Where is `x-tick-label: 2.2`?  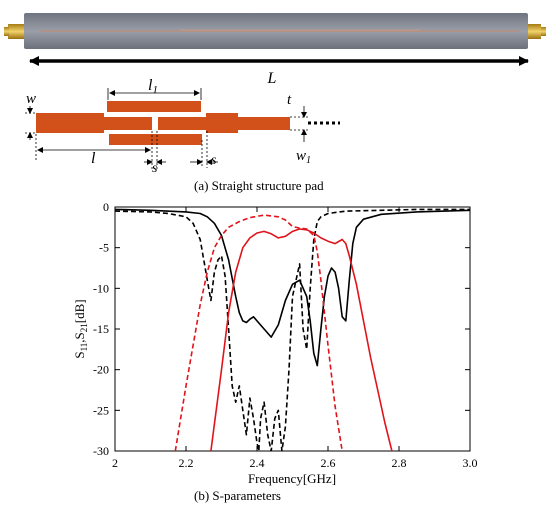 x-tick-label: 2.2 is located at coordinates (186, 463).